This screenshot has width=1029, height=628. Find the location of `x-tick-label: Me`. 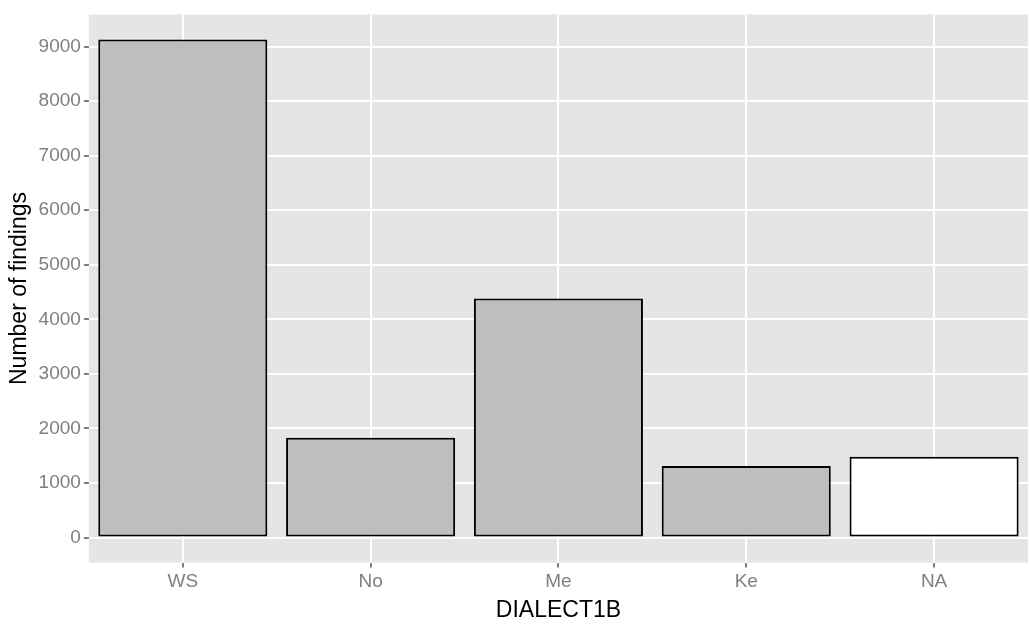

x-tick-label: Me is located at coordinates (558, 581).